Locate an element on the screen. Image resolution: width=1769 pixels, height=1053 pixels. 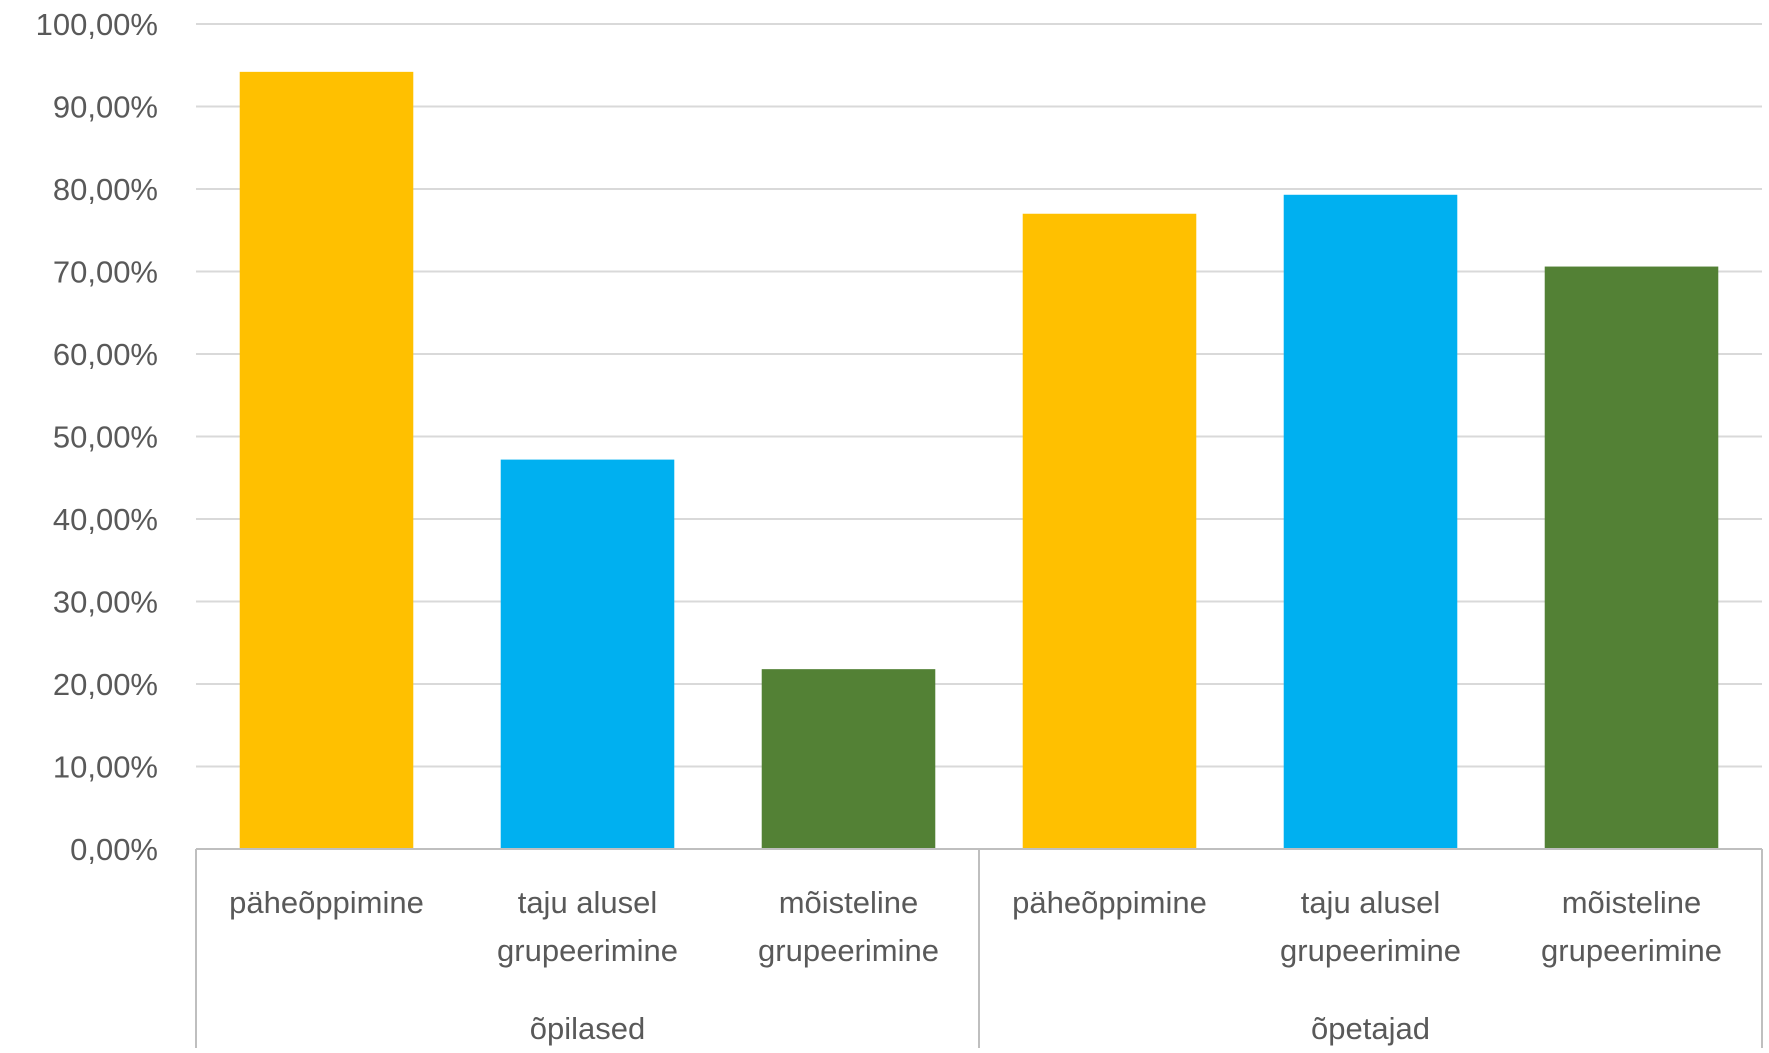
x-group-label: õpetajad is located at coordinates (1370, 1028).